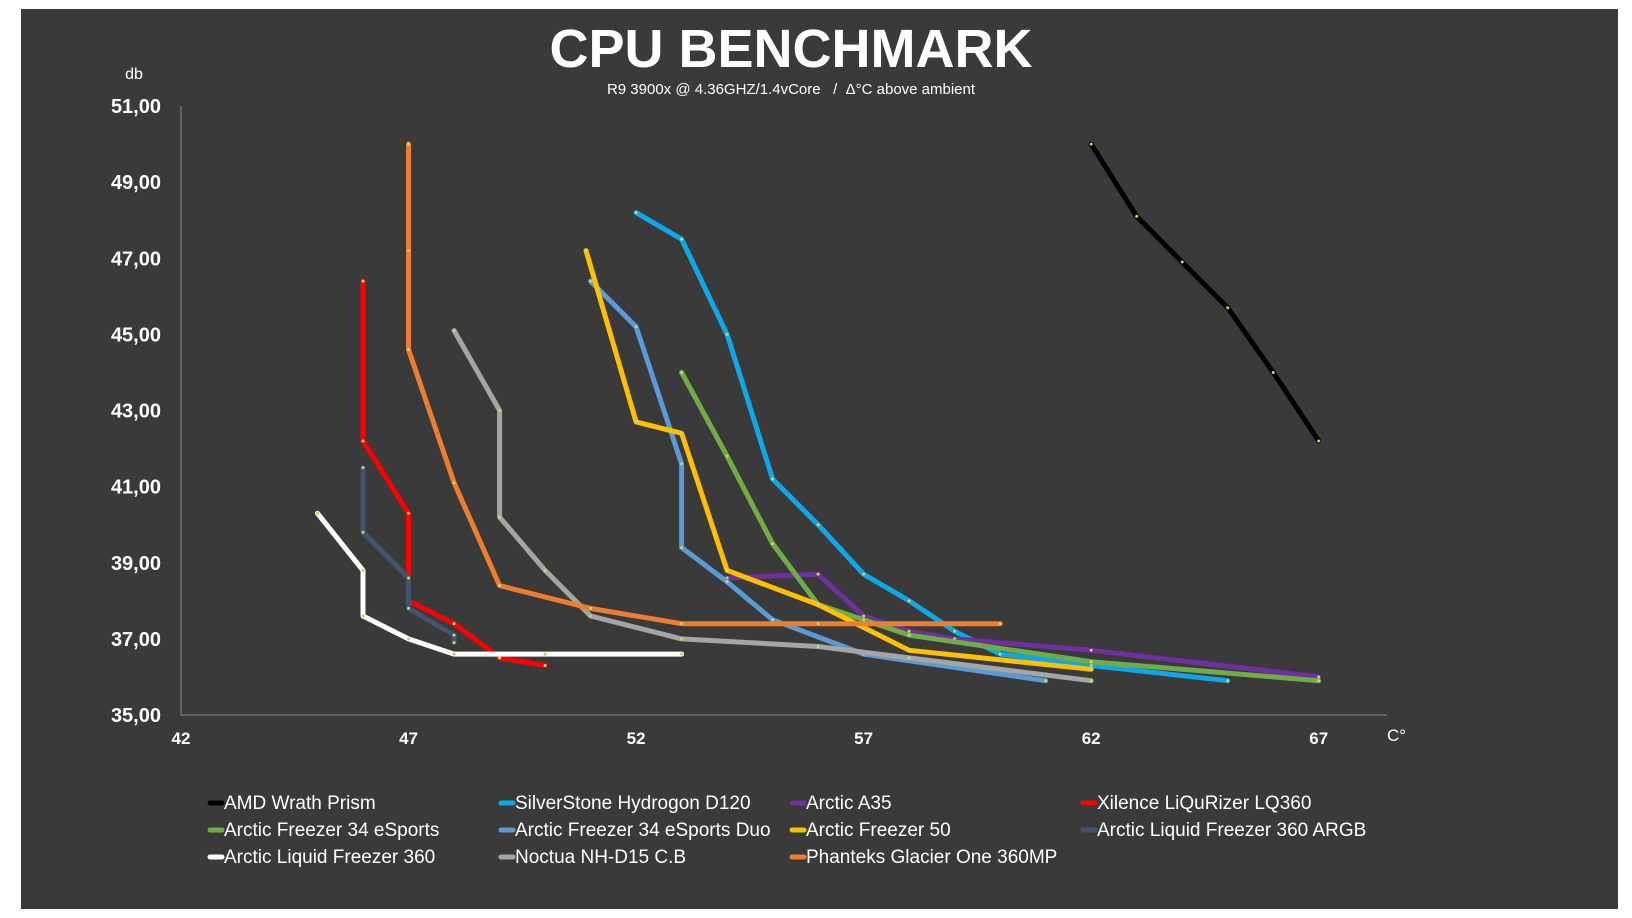 The height and width of the screenshot is (918, 1632). Describe the element at coordinates (849, 803) in the screenshot. I see `legend-label: Arctic A35` at that location.